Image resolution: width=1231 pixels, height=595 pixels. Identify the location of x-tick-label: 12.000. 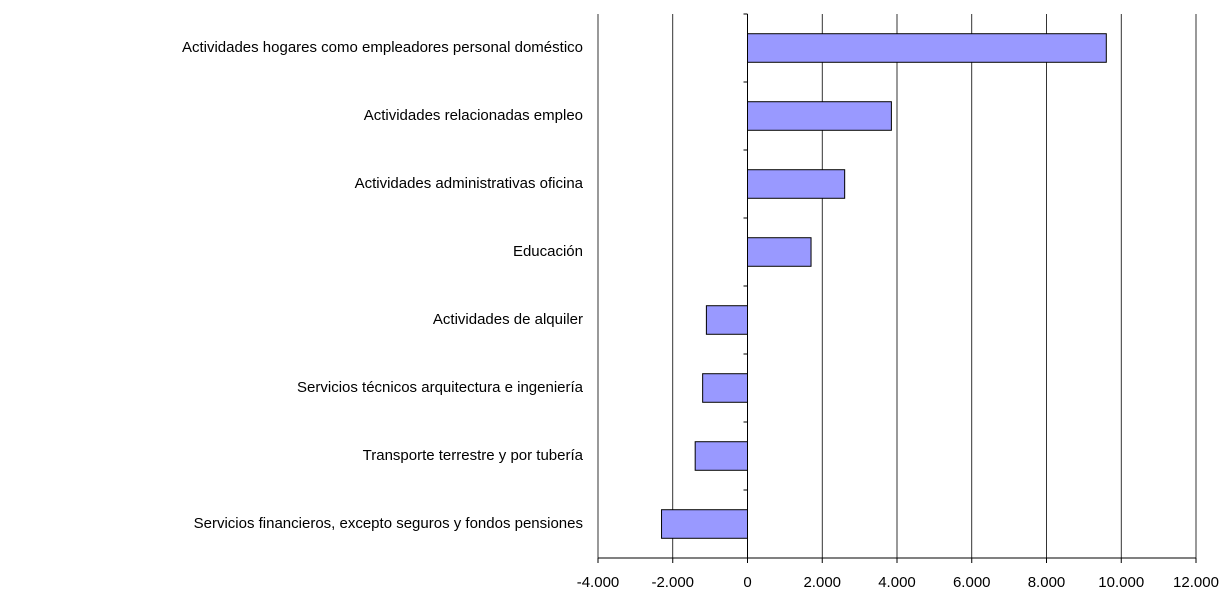
(1196, 582).